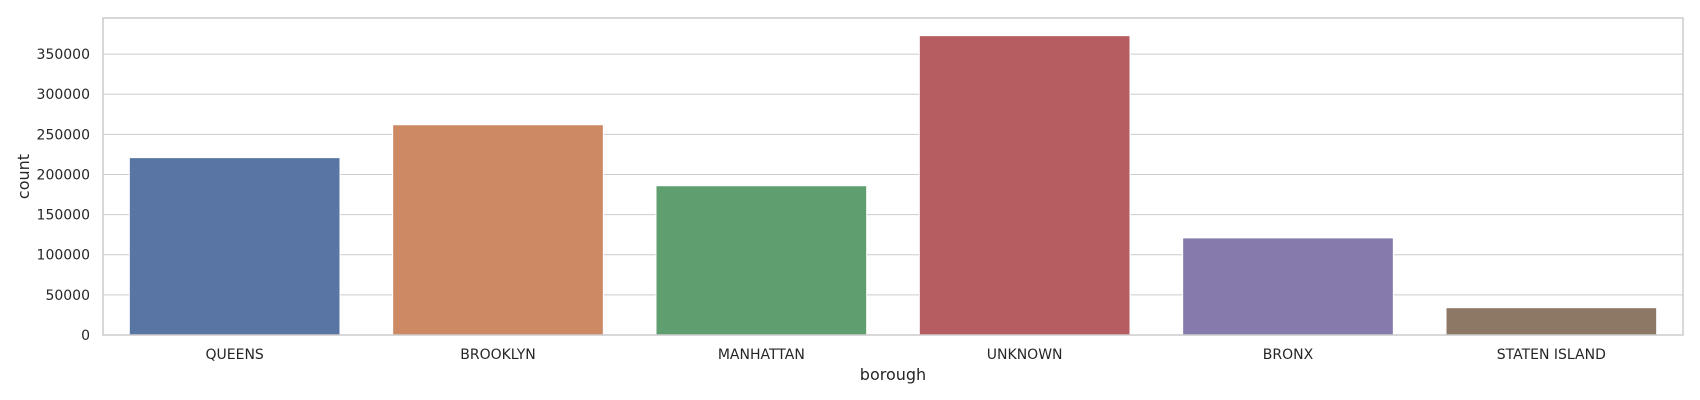 The image size is (1700, 400). Describe the element at coordinates (63, 256) in the screenshot. I see `y-tick-label: 100000` at that location.